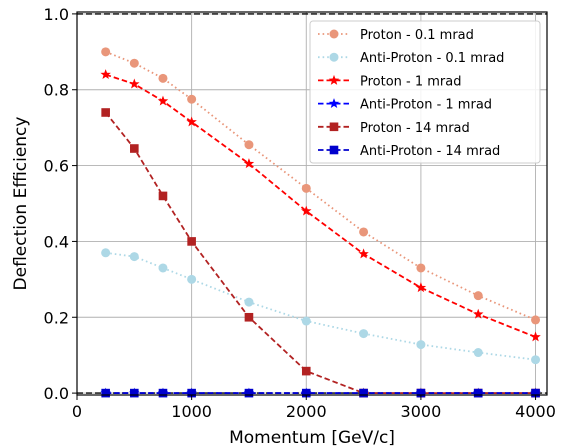 This screenshot has height=448, width=565. I want to click on y-tick-label: 0.8, so click(56, 90).